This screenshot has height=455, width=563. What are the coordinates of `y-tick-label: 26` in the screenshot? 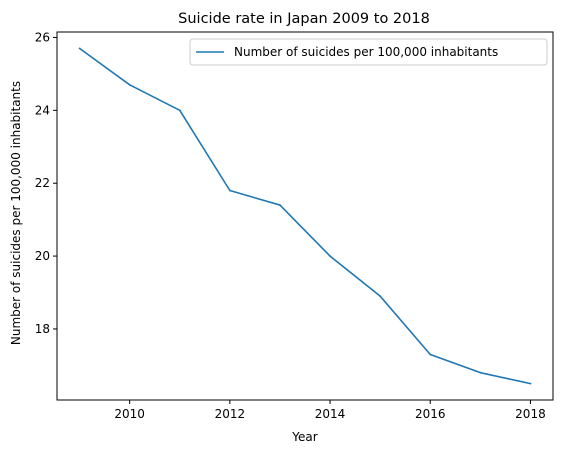 It's located at (42, 37).